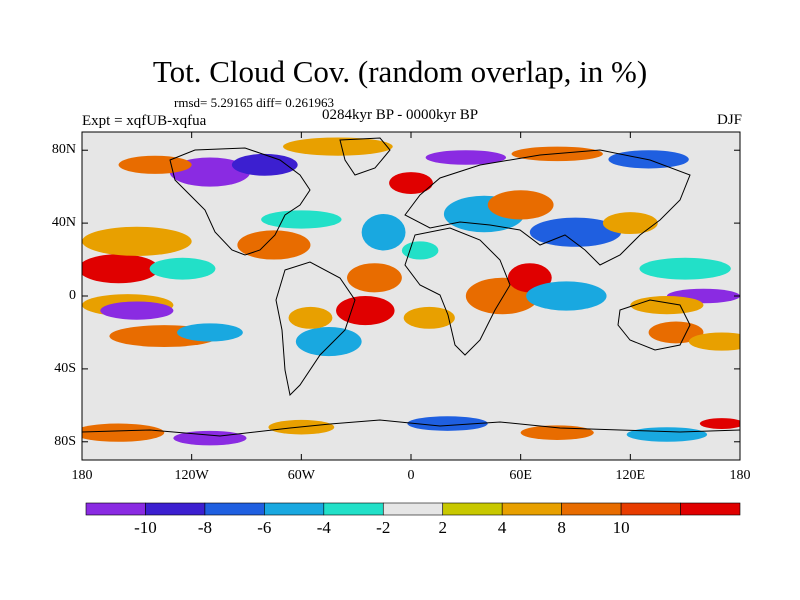  Describe the element at coordinates (520, 475) in the screenshot. I see `longitude-tick-label: 60E` at that location.